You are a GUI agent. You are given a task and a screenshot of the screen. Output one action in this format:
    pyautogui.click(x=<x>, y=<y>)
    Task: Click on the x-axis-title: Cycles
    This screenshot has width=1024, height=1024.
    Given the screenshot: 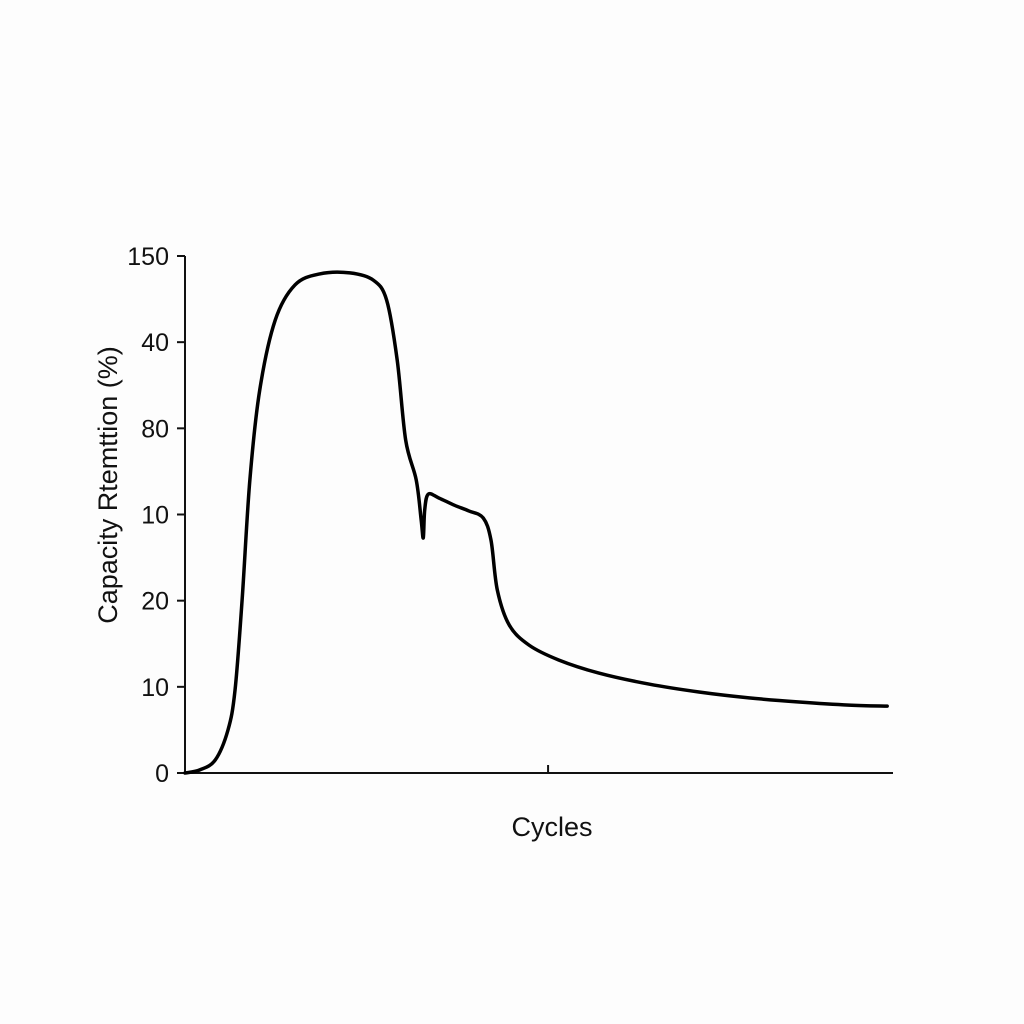 What is the action you would take?
    pyautogui.click(x=551, y=827)
    